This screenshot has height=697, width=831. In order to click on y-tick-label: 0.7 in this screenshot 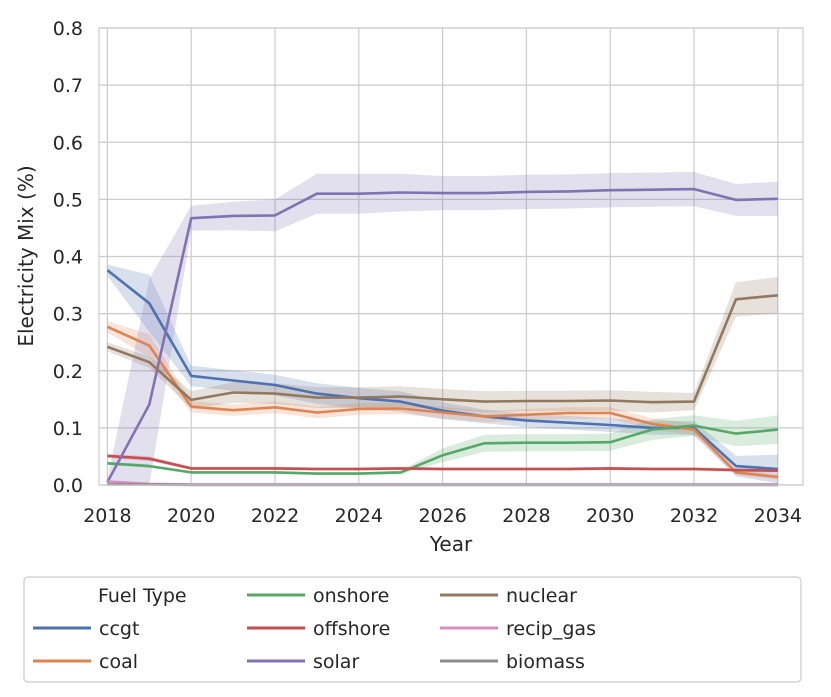, I will do `click(68, 86)`.